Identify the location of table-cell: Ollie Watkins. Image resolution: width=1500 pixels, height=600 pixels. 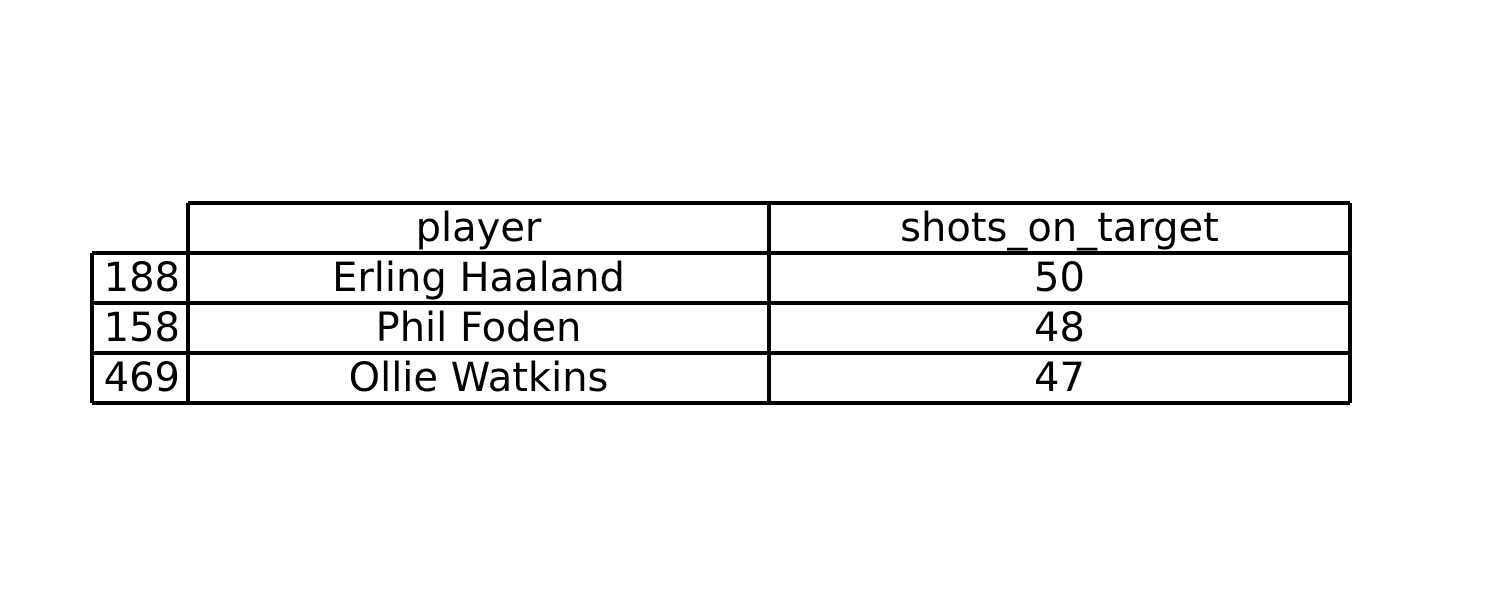
(479, 378).